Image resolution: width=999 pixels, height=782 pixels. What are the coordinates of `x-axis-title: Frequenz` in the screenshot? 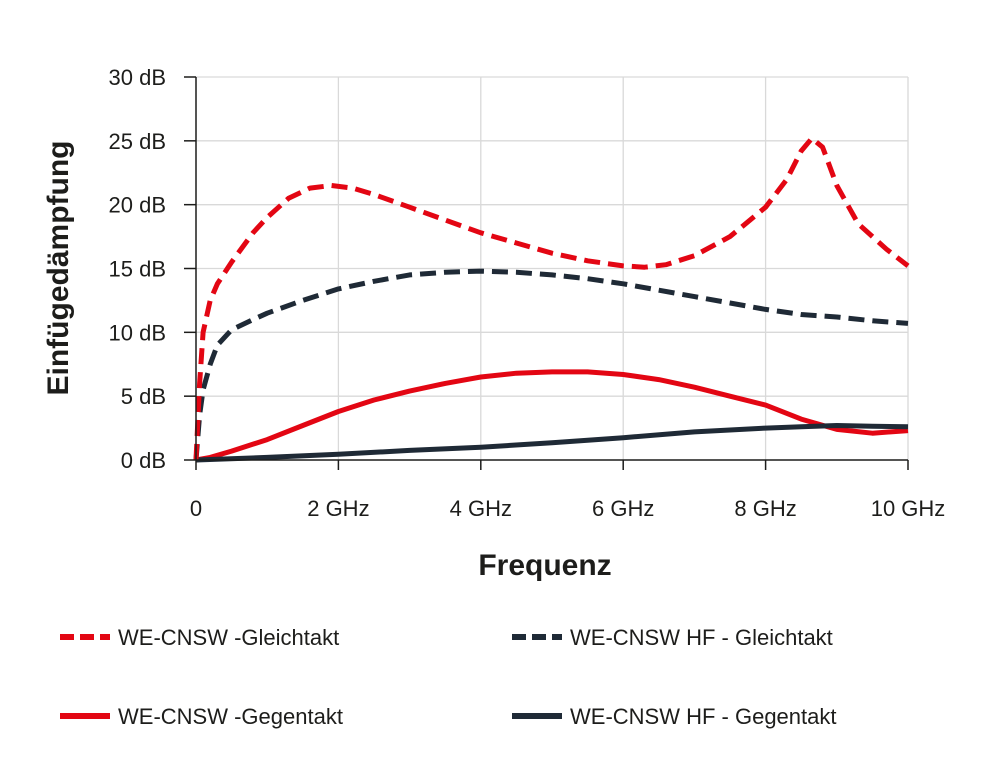 It's located at (544, 565).